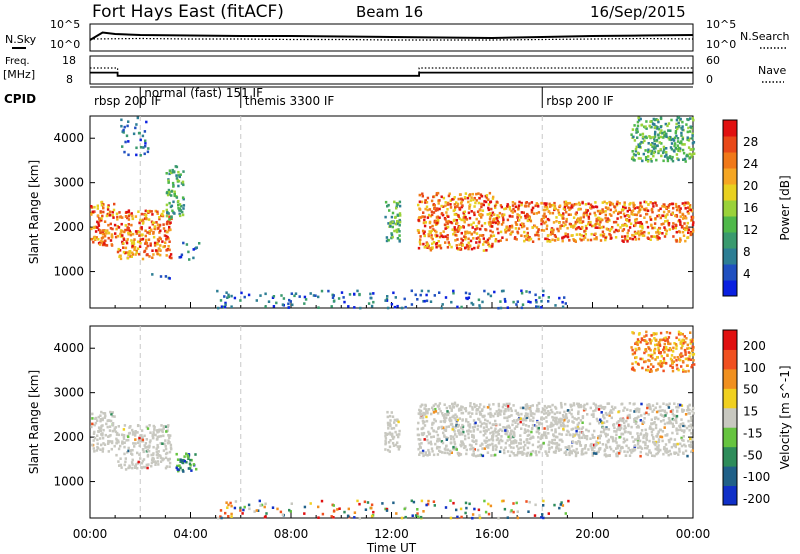 The height and width of the screenshot is (554, 800). I want to click on date-label: 16/Sep/2015, so click(638, 12).